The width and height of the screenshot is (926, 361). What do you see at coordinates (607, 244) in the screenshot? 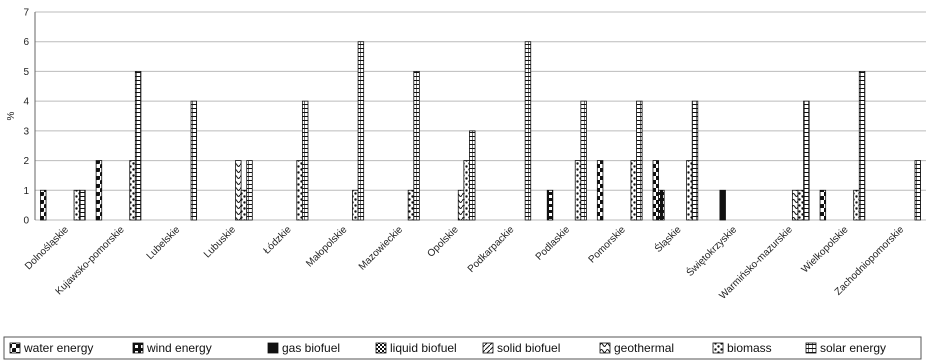
I see `category-label: Pomorskie` at bounding box center [607, 244].